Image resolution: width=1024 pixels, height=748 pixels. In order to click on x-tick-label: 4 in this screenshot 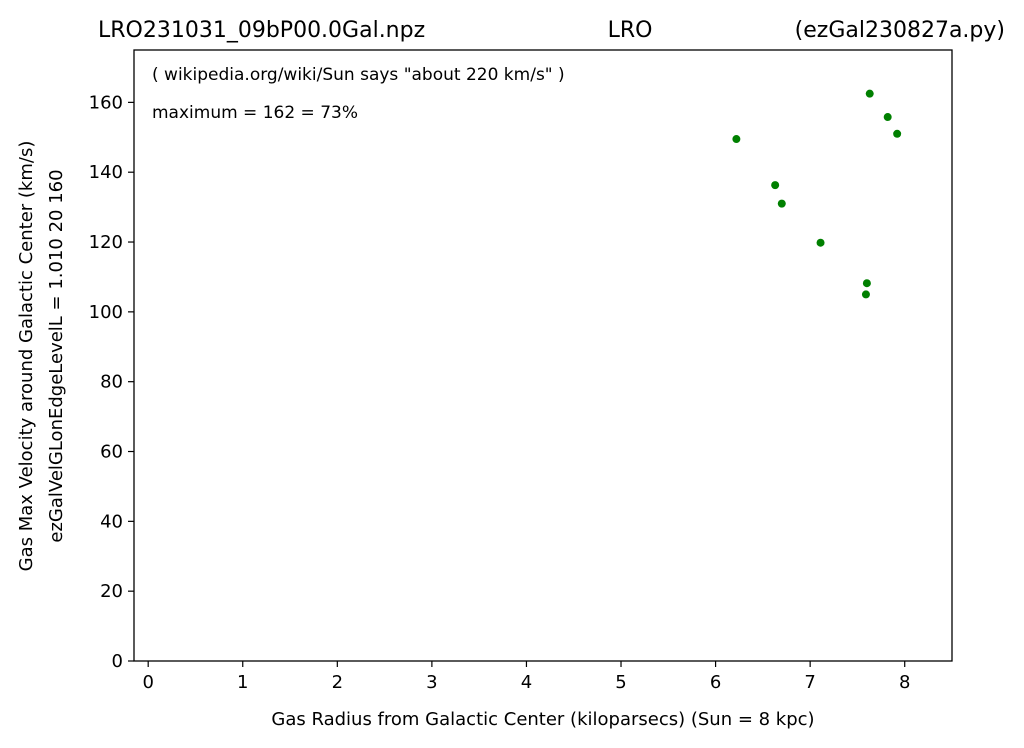, I will do `click(526, 682)`.